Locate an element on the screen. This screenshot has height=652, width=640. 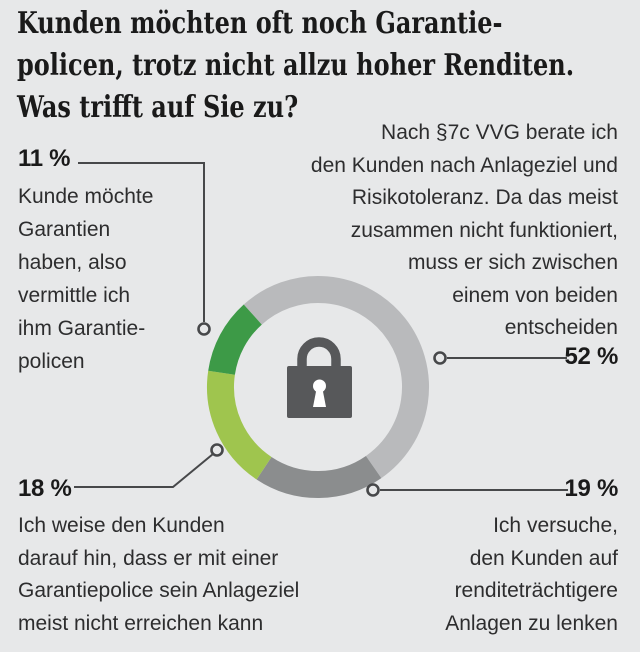
callout-text-line: Garantien is located at coordinates (64, 229).